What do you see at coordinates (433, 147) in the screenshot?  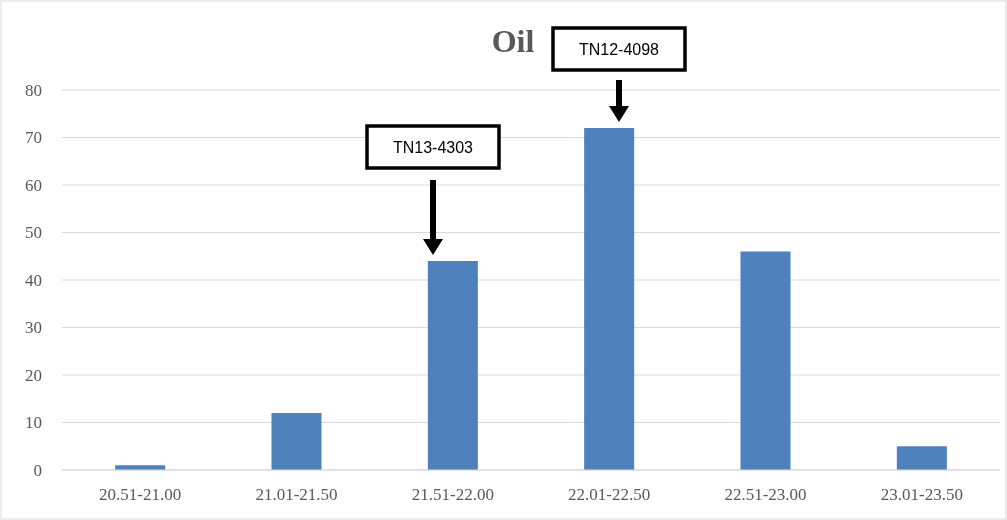 I see `annotation: TN13-4303` at bounding box center [433, 147].